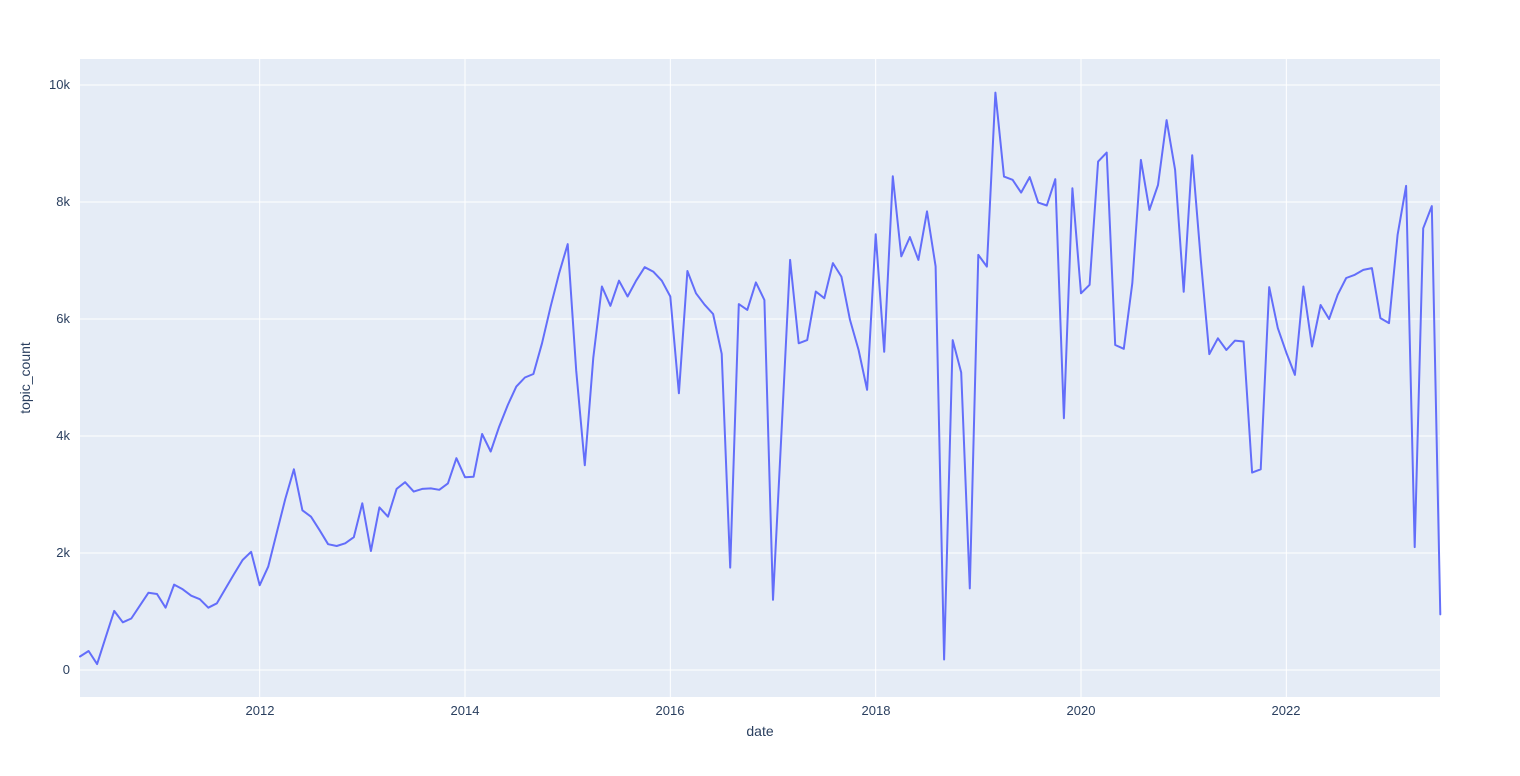  I want to click on y-axis-title: topic_count, so click(25, 378).